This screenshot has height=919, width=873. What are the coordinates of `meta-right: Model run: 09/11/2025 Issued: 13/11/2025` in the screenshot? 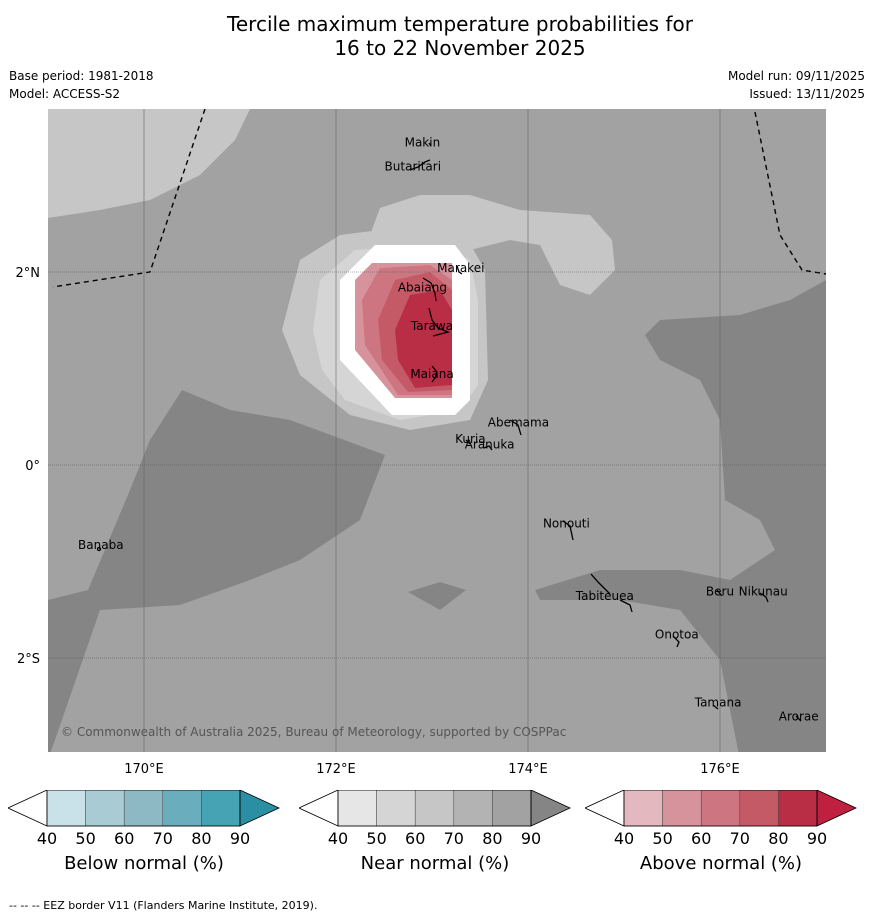 It's located at (796, 85).